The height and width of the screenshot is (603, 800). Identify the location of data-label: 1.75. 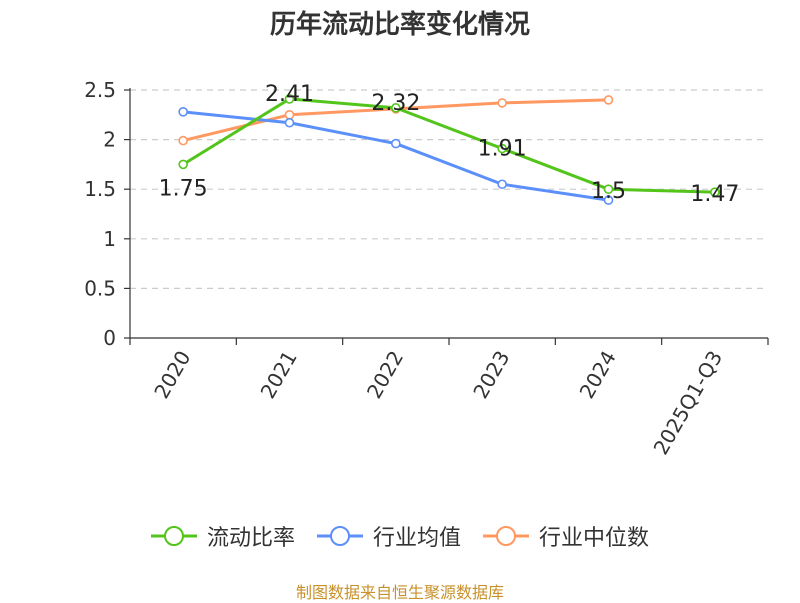
(183, 188).